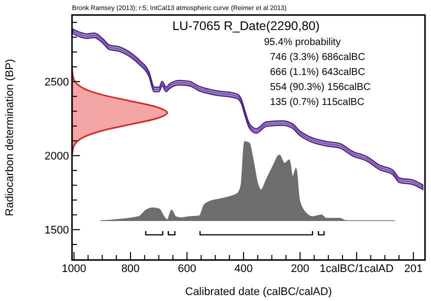  I want to click on y-axis-title: Radiocarbon determination (BP), so click(10, 137).